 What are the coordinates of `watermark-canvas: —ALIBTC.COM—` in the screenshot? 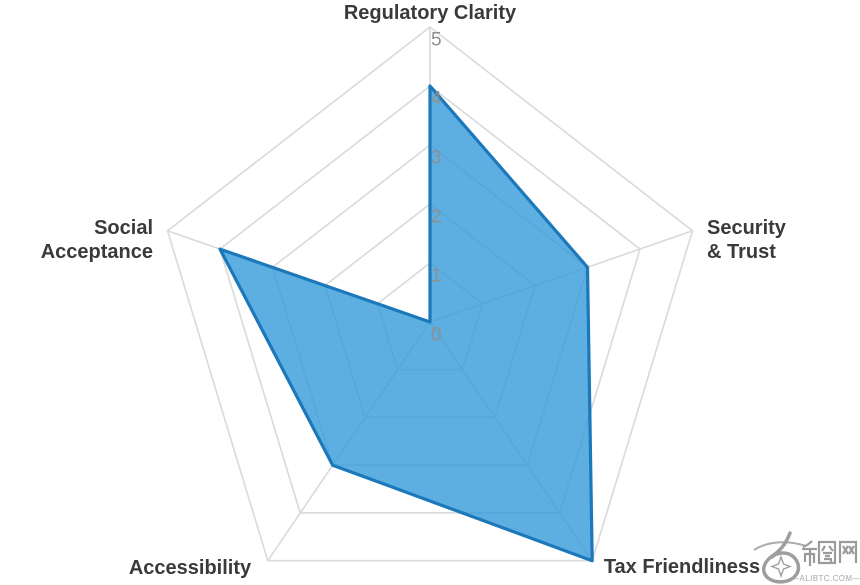 It's located at (806, 557).